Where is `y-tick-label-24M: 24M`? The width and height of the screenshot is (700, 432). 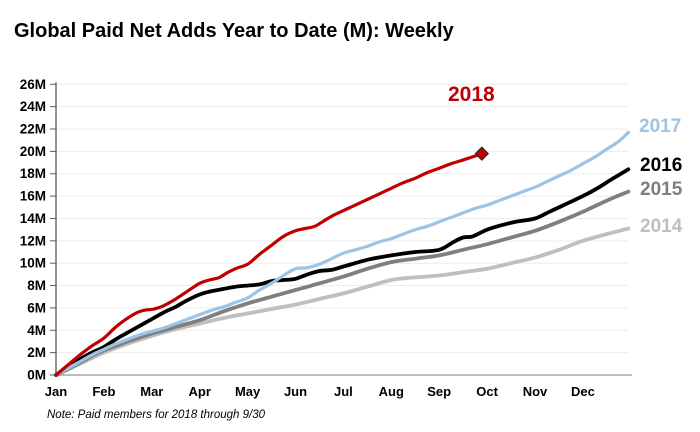
y-tick-label-24M: 24M is located at coordinates (33, 106).